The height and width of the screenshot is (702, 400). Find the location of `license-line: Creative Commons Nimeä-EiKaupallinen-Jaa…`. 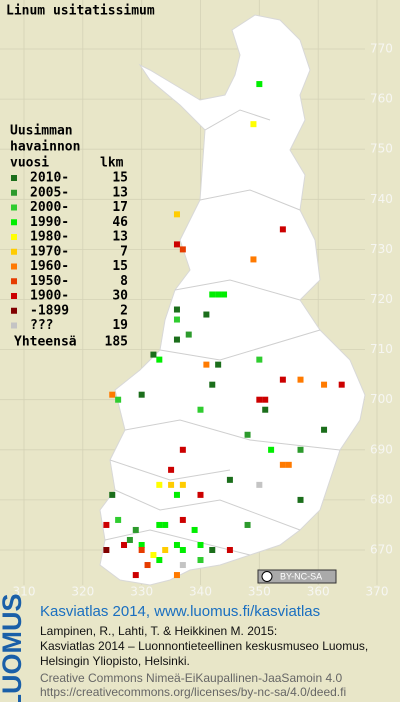

license-line: Creative Commons Nimeä-EiKaupallinen-Jaa… is located at coordinates (191, 678).